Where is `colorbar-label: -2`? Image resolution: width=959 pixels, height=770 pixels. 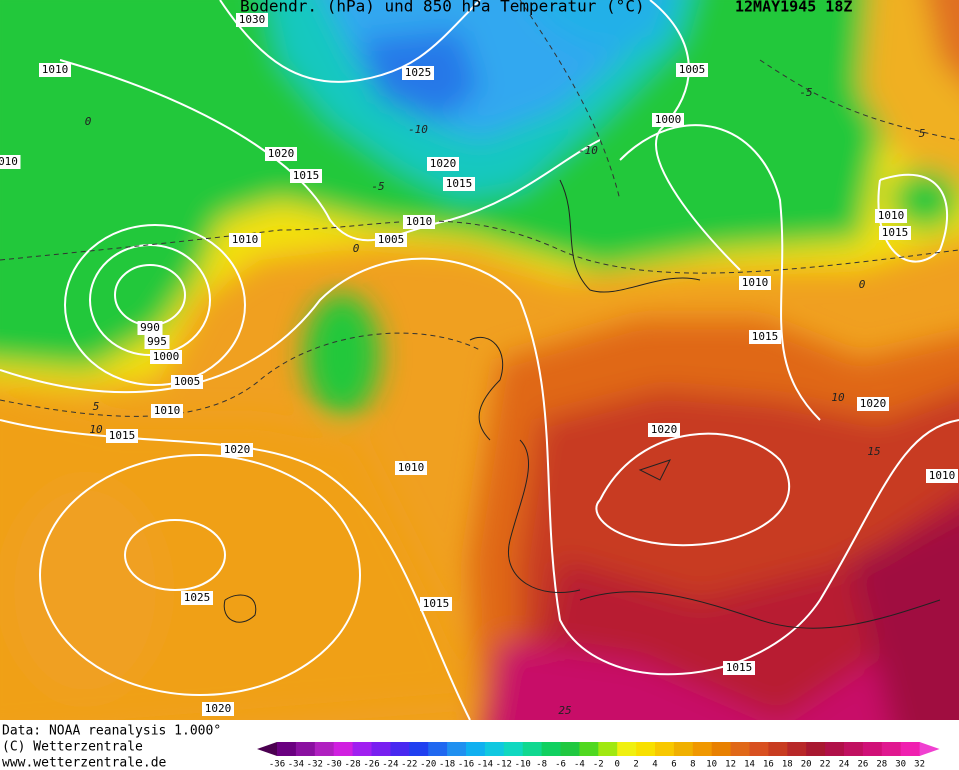 colorbar-label: -2 is located at coordinates (598, 765).